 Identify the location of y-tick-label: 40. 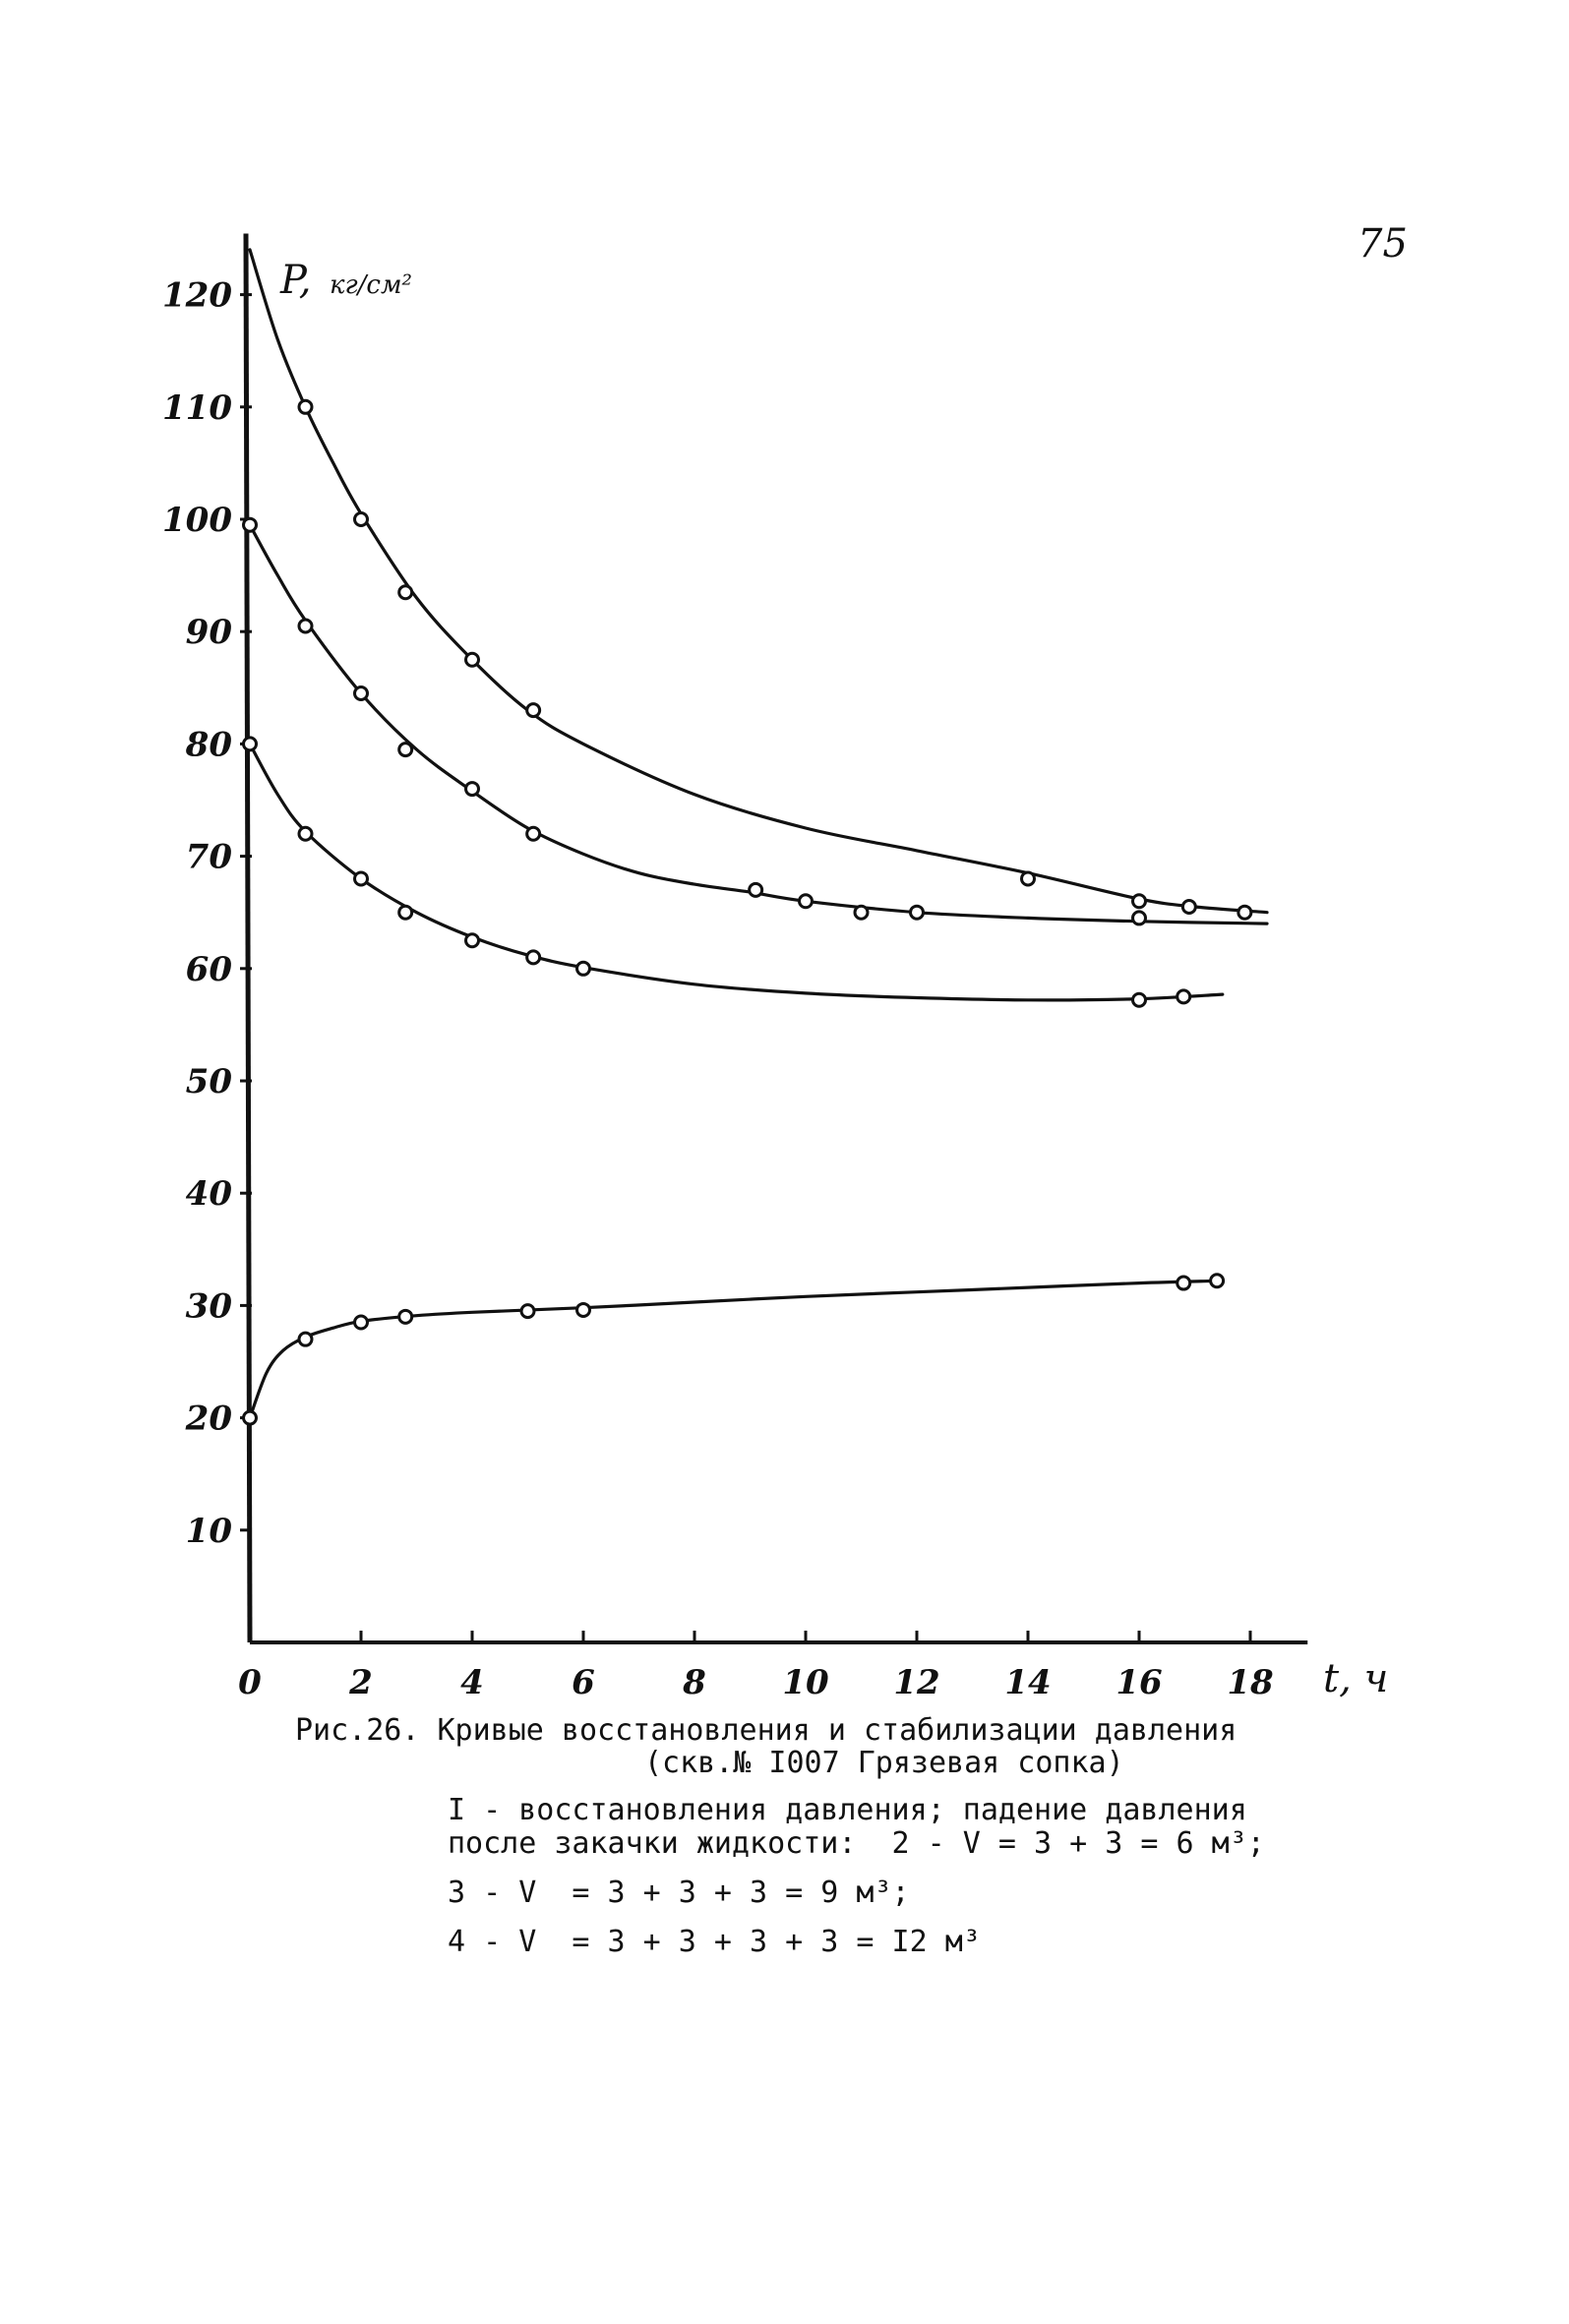
(209, 1194).